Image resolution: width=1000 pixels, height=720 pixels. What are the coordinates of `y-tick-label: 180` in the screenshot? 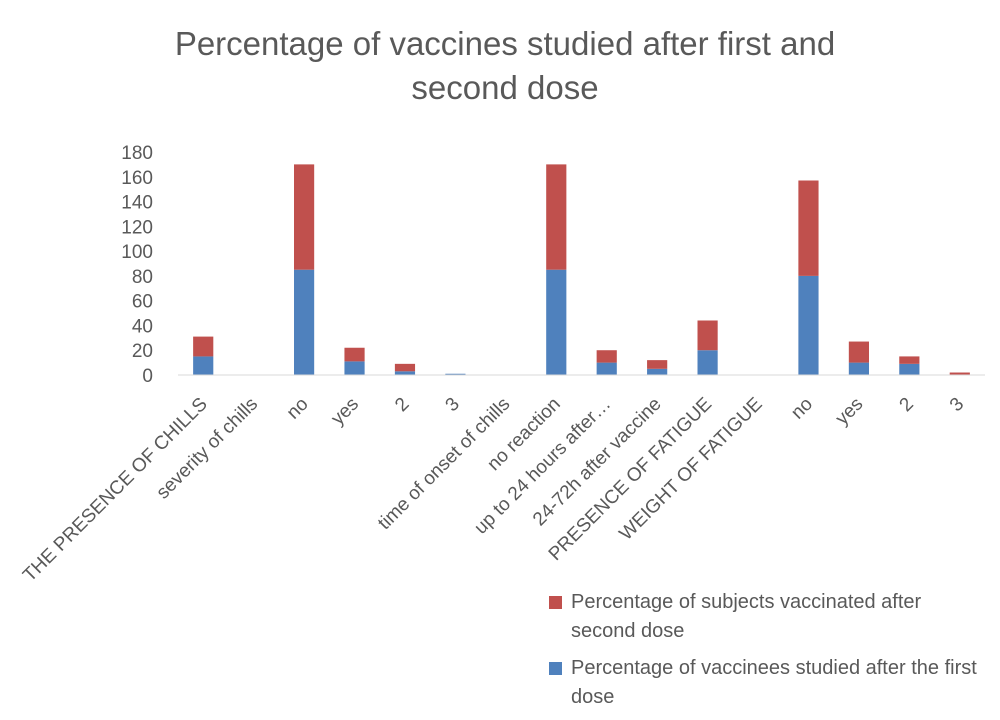 It's located at (137, 153).